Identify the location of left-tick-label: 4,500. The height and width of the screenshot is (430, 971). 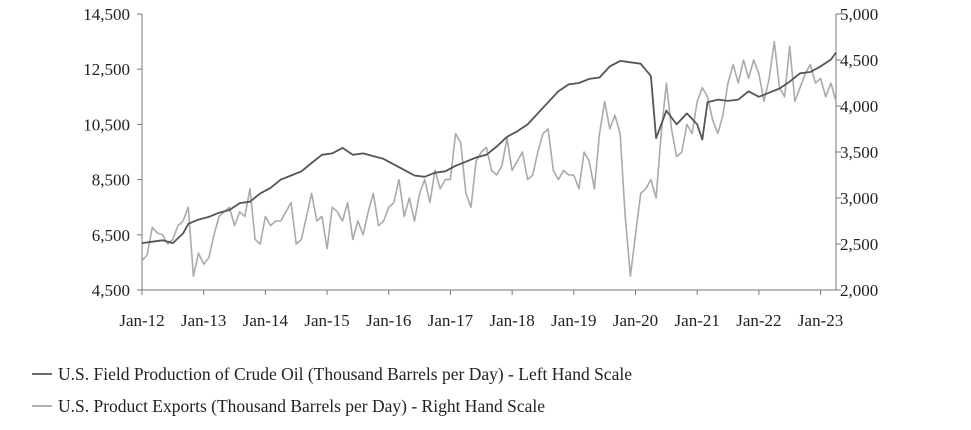
(111, 290).